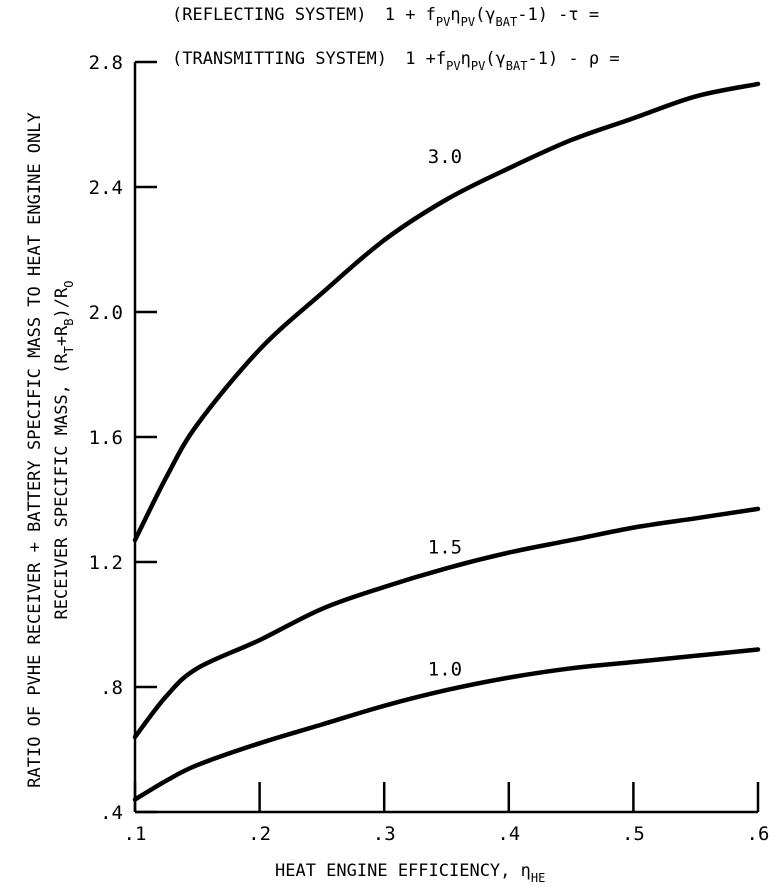 The image size is (773, 887). Describe the element at coordinates (106, 563) in the screenshot. I see `y-tick-label: 1.2` at that location.